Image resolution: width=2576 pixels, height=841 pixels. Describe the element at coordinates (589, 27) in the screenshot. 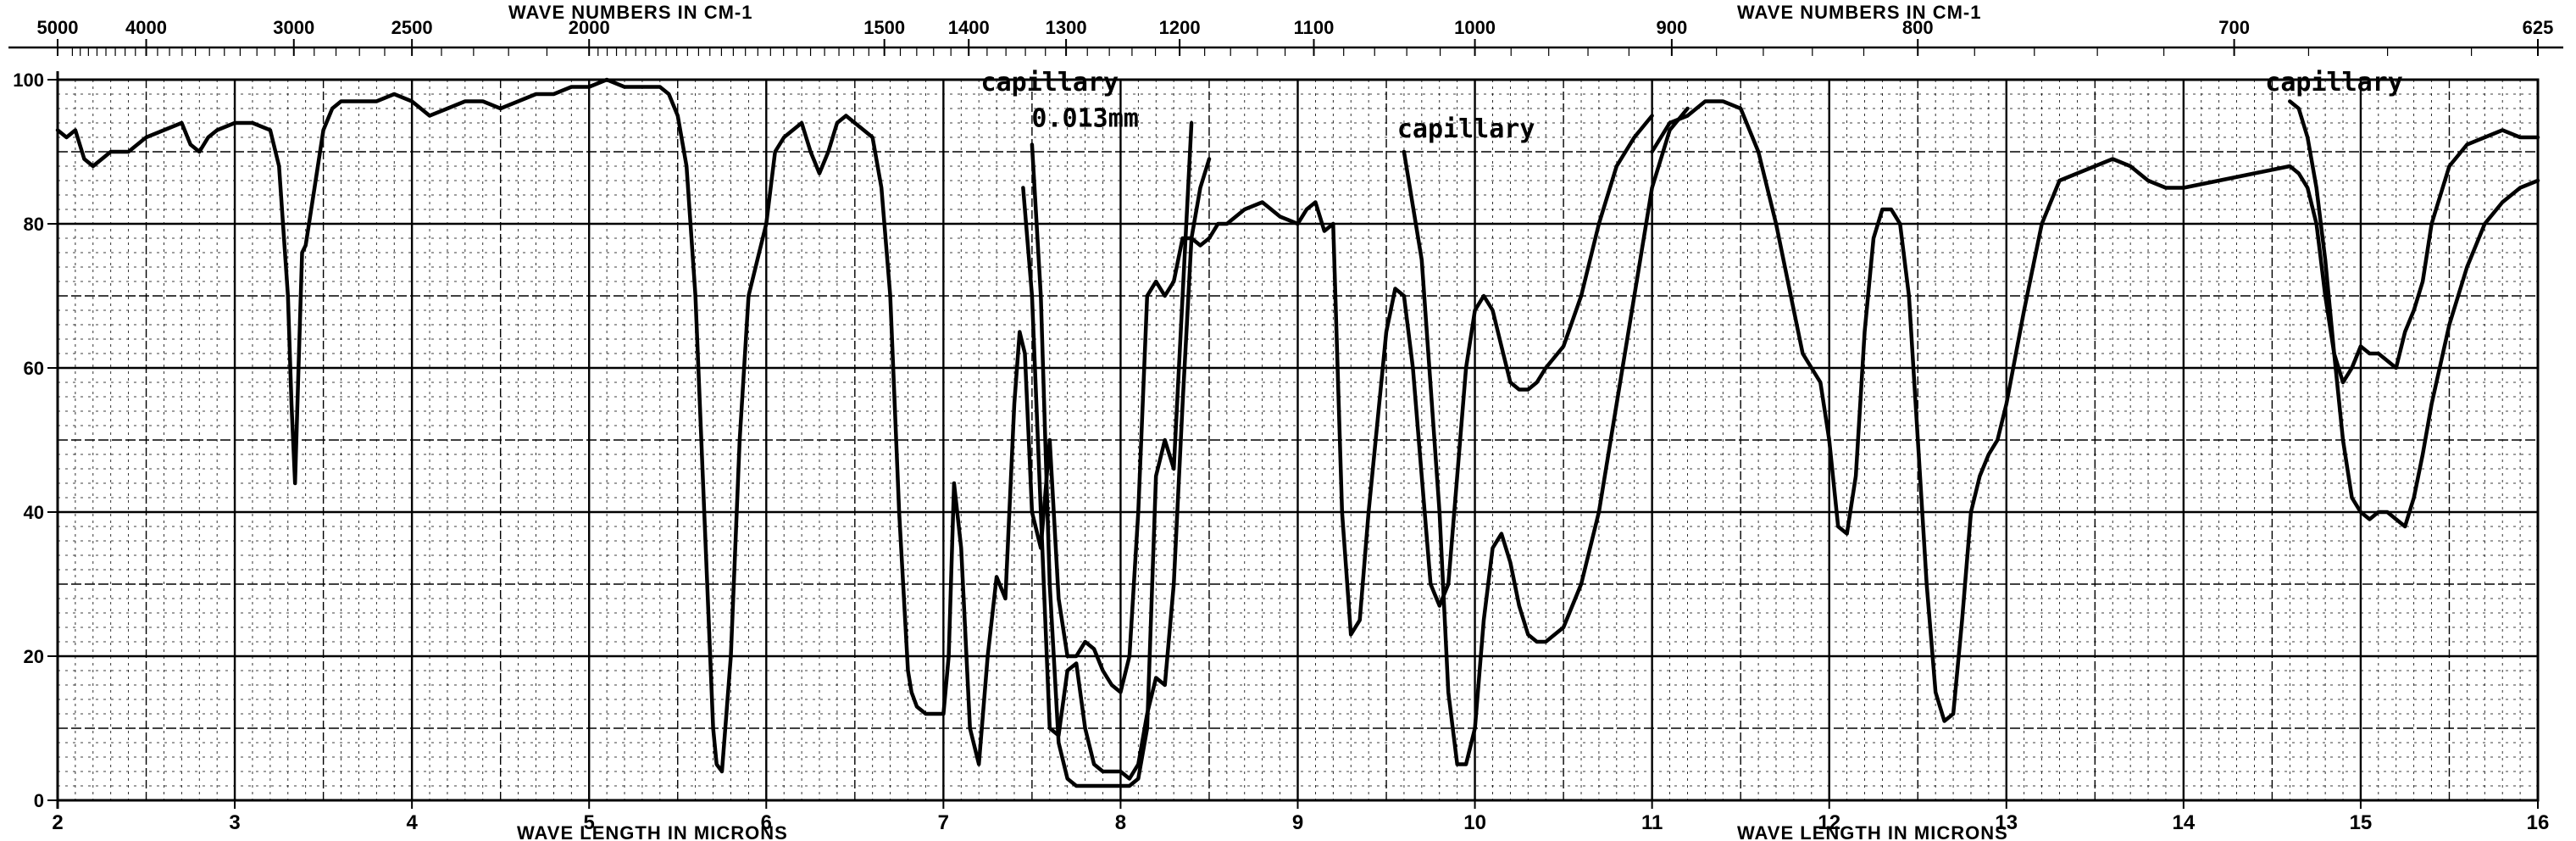

I see `wavenumber-tick-label: 2000` at that location.